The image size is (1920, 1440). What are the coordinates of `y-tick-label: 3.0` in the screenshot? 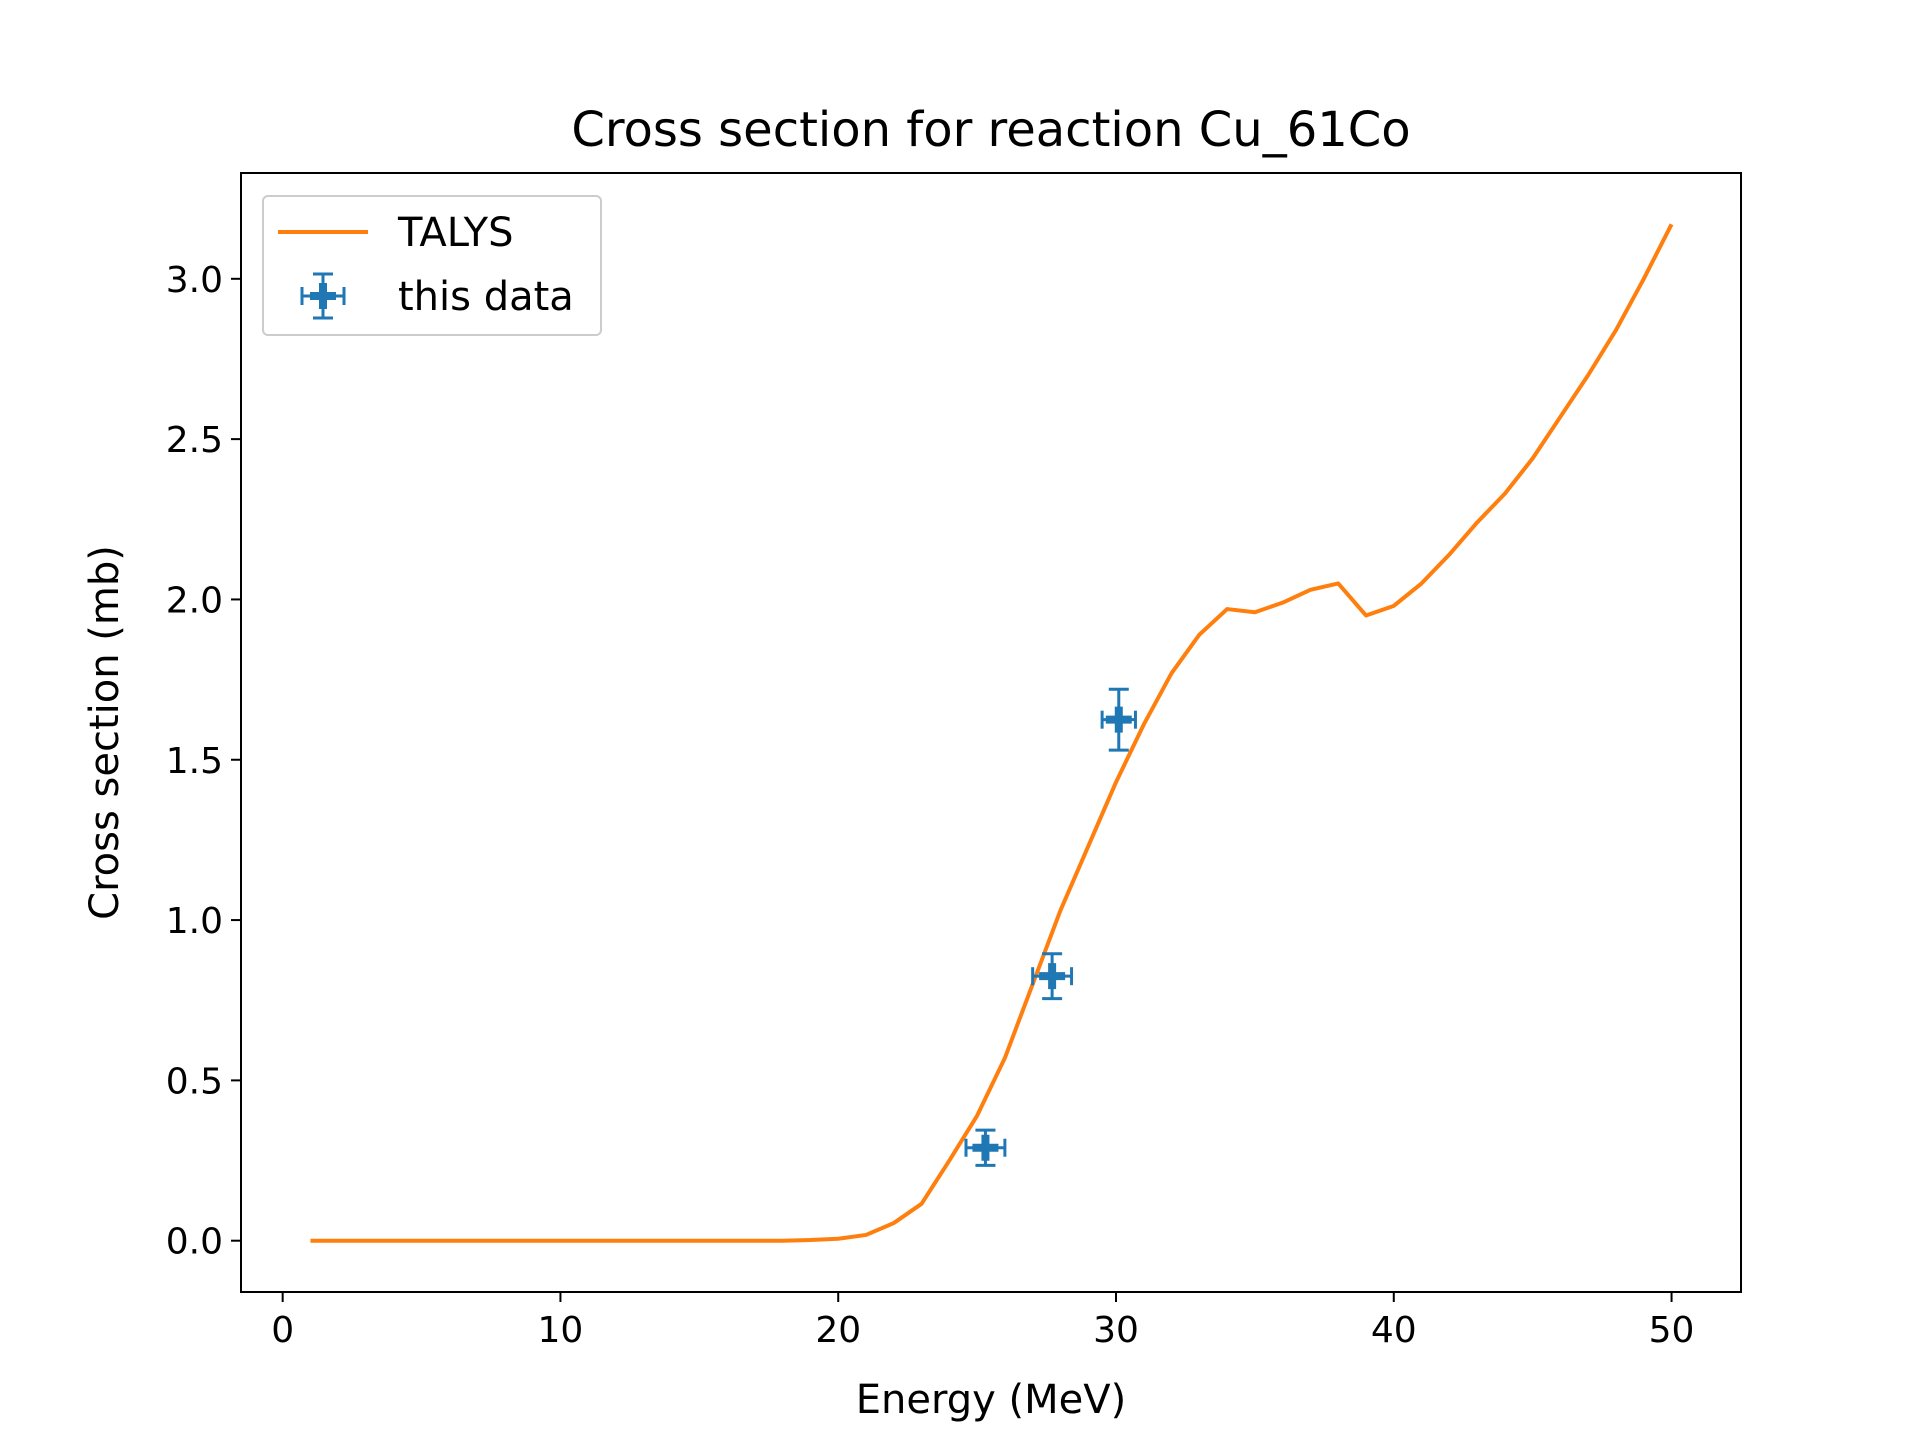 It's located at (194, 280).